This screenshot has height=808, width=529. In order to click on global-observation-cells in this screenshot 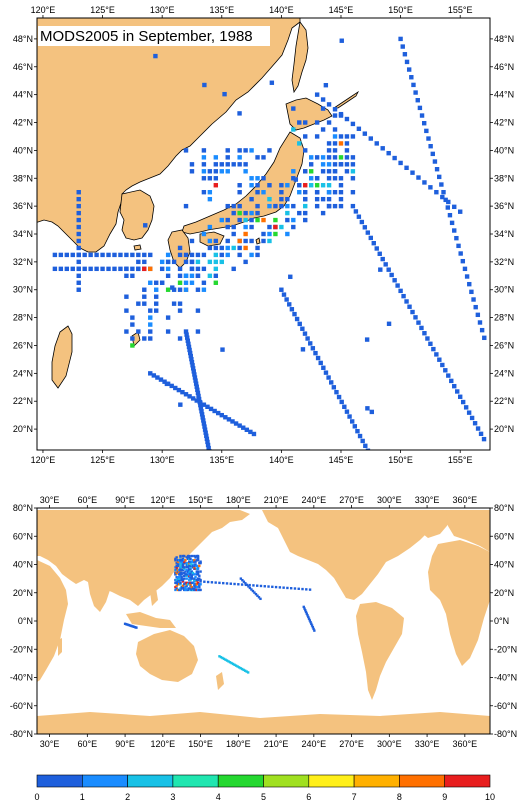, I will do `click(219, 614)`.